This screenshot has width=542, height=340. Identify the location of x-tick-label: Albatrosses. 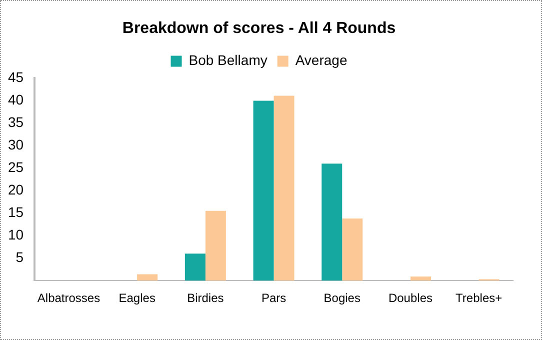
(68, 298).